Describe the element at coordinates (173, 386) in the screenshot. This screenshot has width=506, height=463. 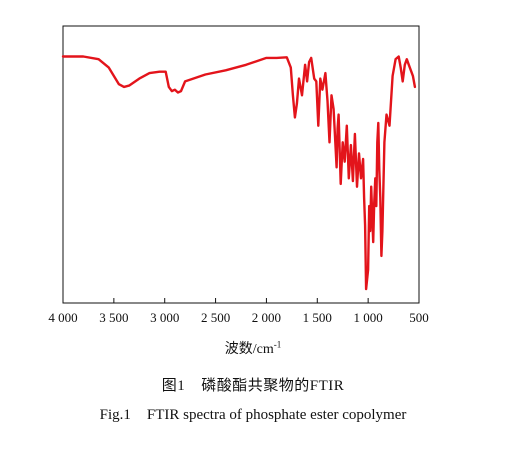
I see `caption-cn-number: 图1` at that location.